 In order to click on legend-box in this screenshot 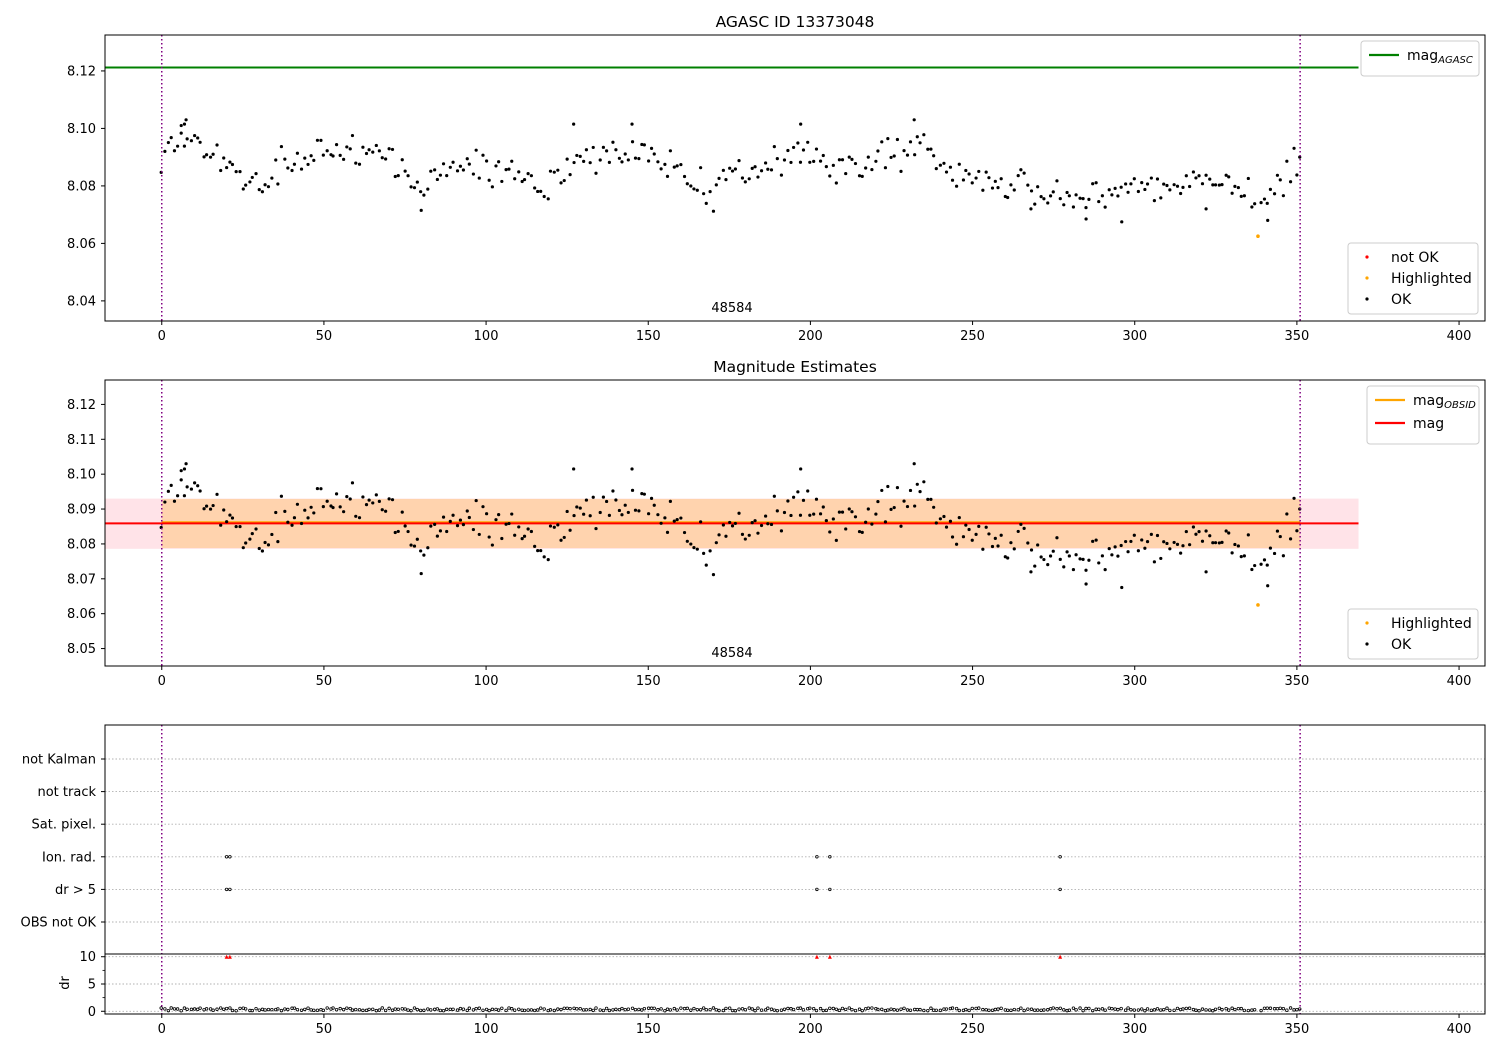, I will do `click(1420, 58)`.